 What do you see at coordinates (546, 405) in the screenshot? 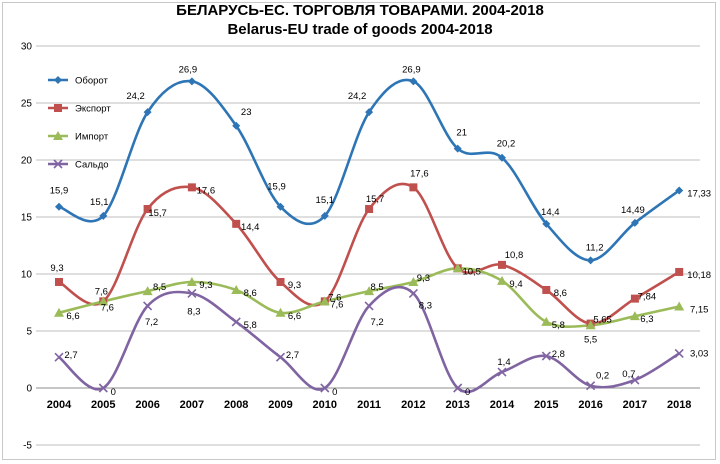
I see `x-tick-label: 2015` at bounding box center [546, 405].